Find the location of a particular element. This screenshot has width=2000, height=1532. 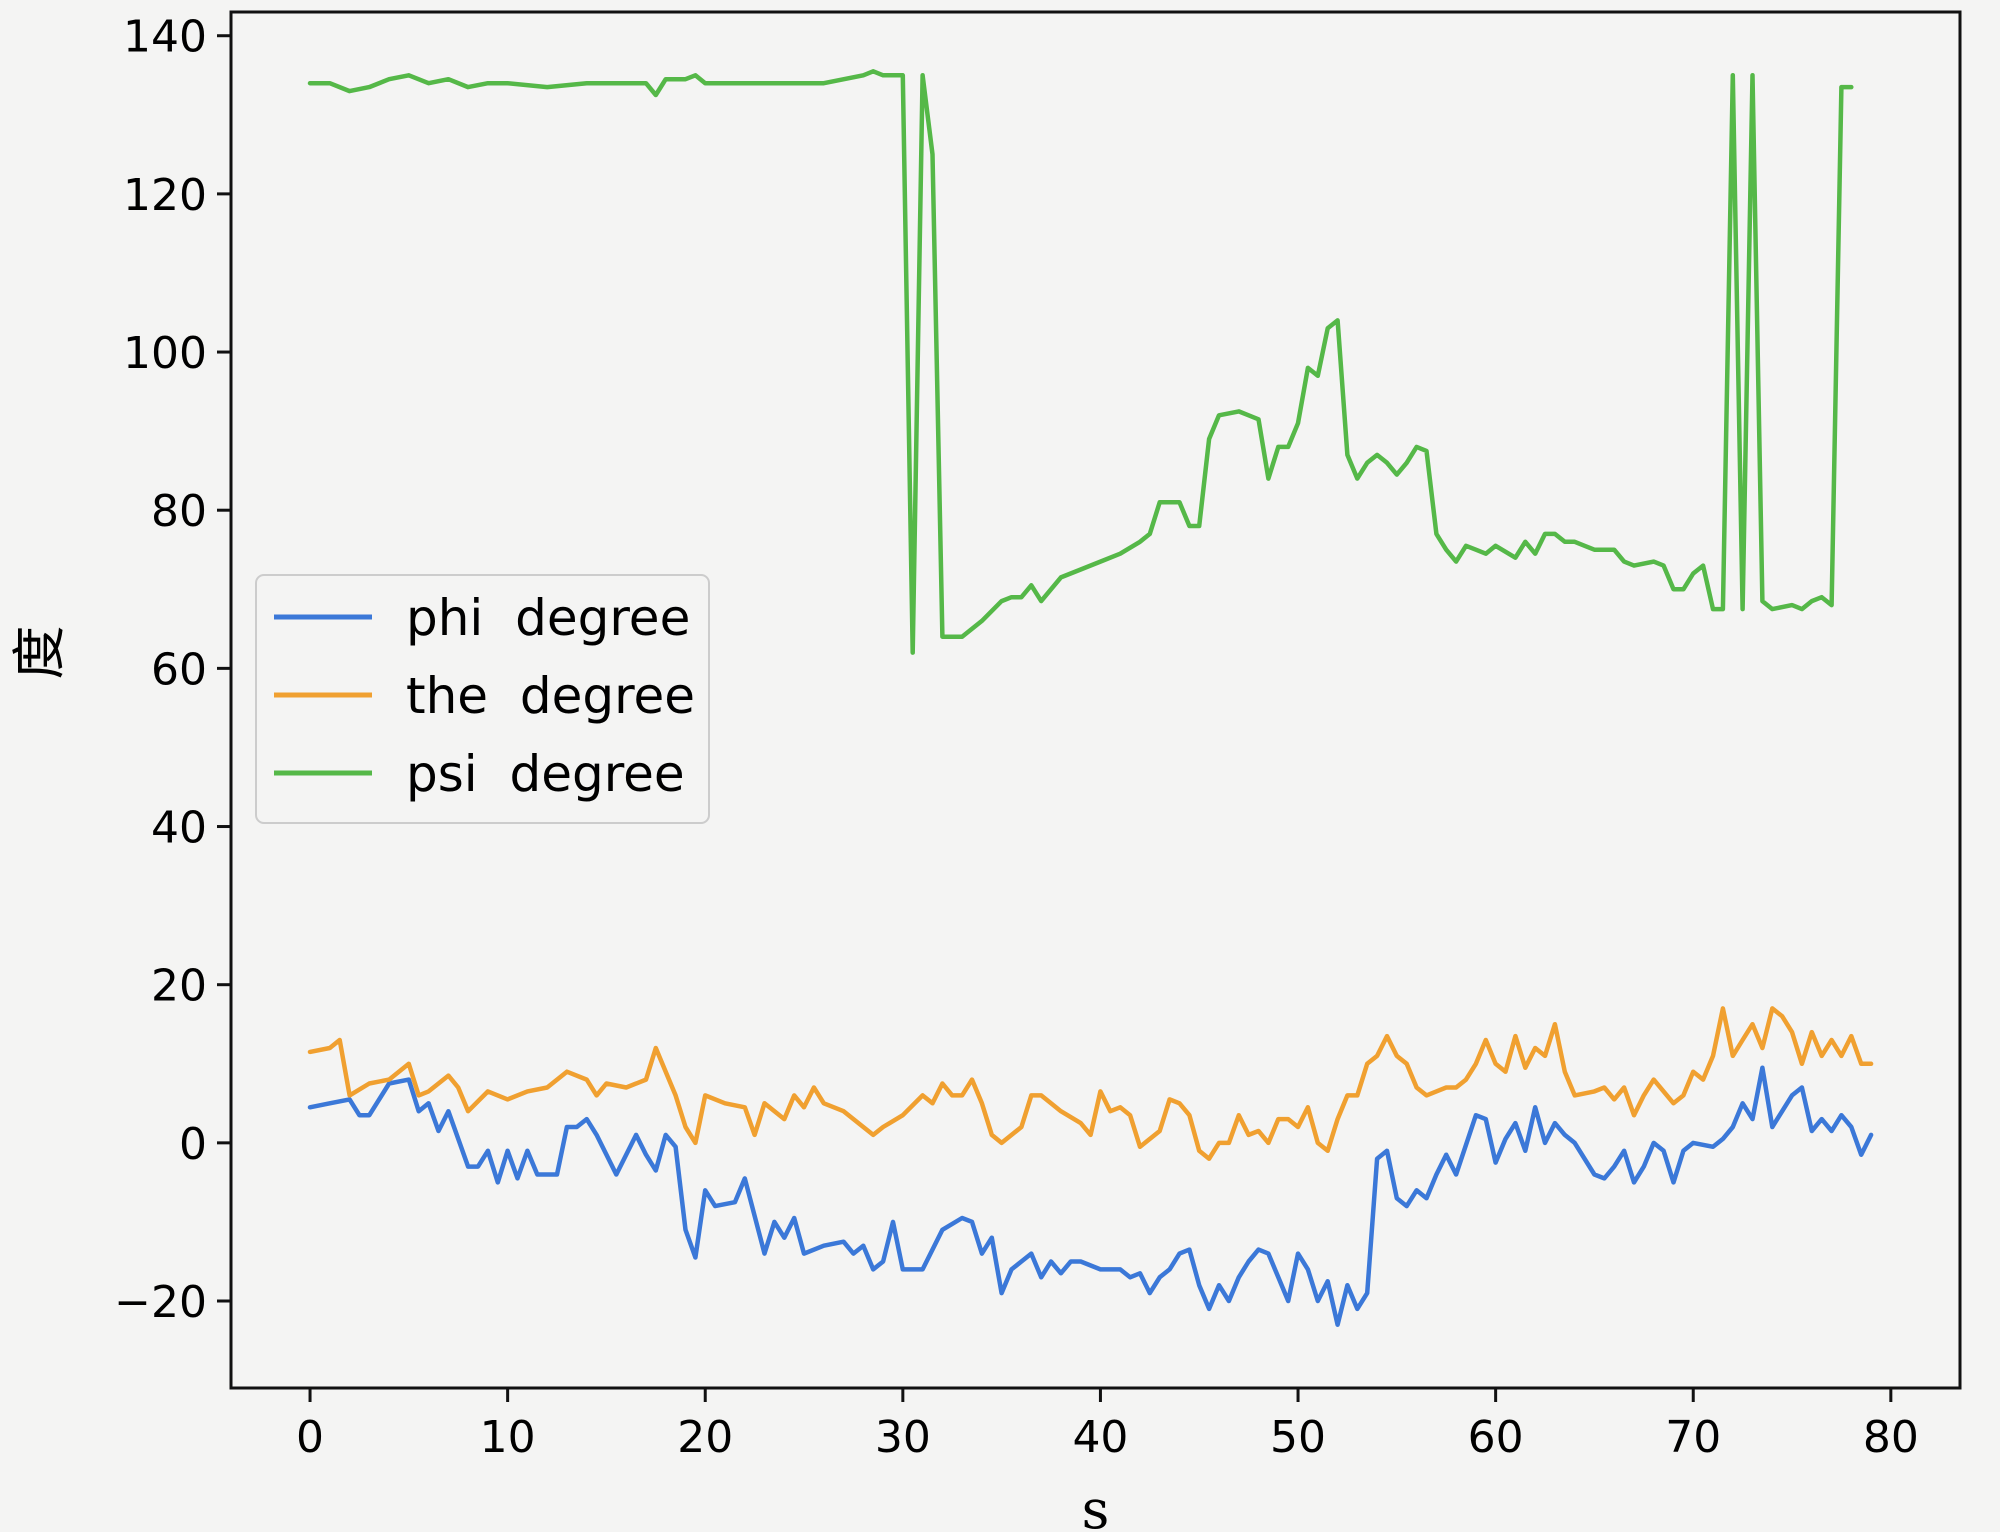

y-axis-label: 度 is located at coordinates (39, 653).